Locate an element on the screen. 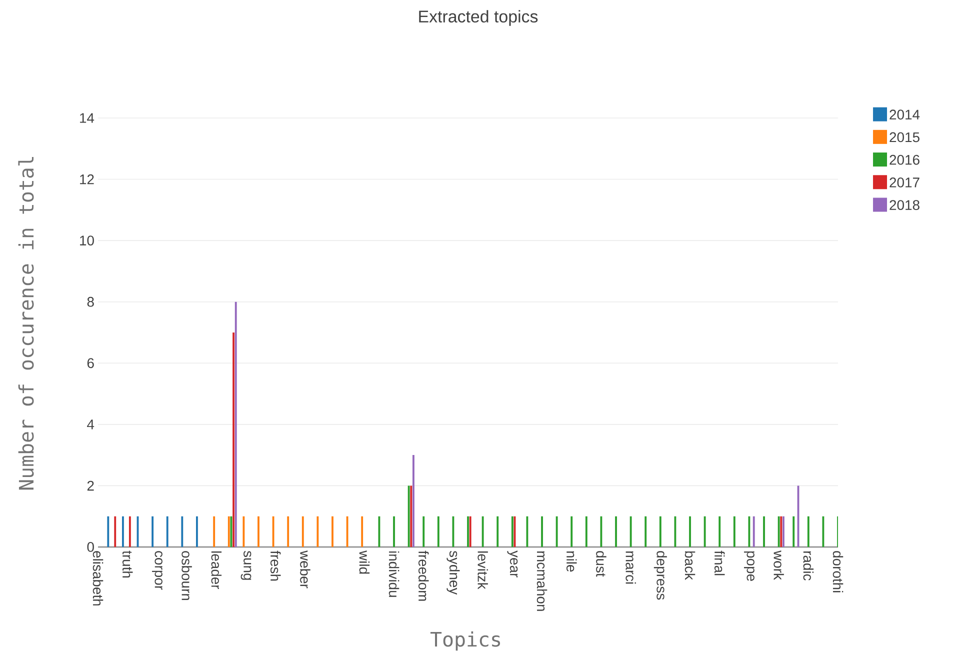 The width and height of the screenshot is (956, 660). x-tick-label: depress is located at coordinates (660, 575).